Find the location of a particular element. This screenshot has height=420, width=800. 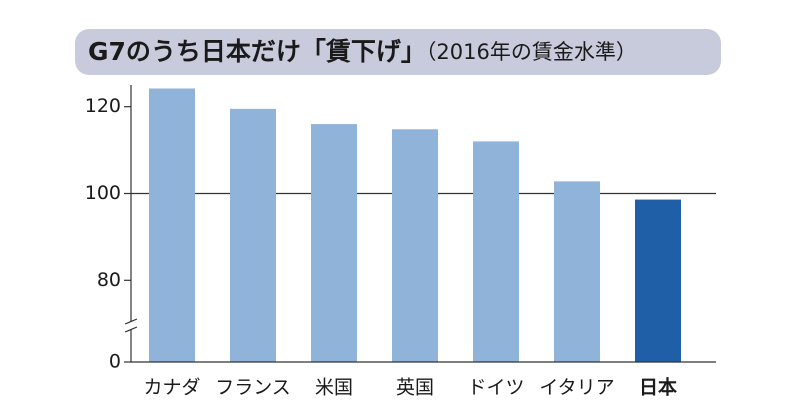

title-box is located at coordinates (398, 52).